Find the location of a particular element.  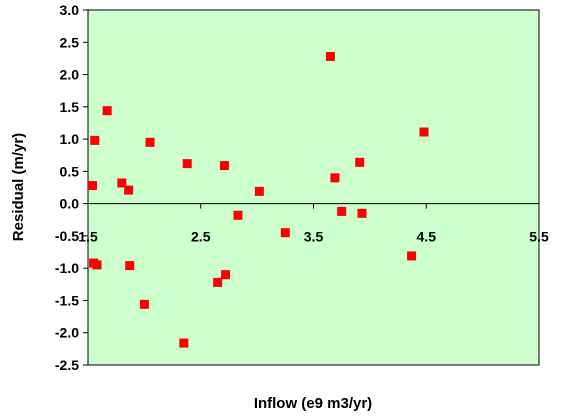

y-tick-label: -0.5 is located at coordinates (67, 236).